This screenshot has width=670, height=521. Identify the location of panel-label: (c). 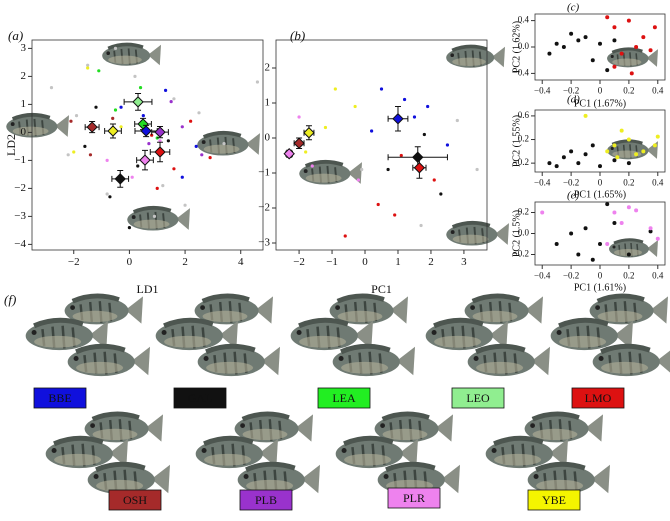
(573, 8).